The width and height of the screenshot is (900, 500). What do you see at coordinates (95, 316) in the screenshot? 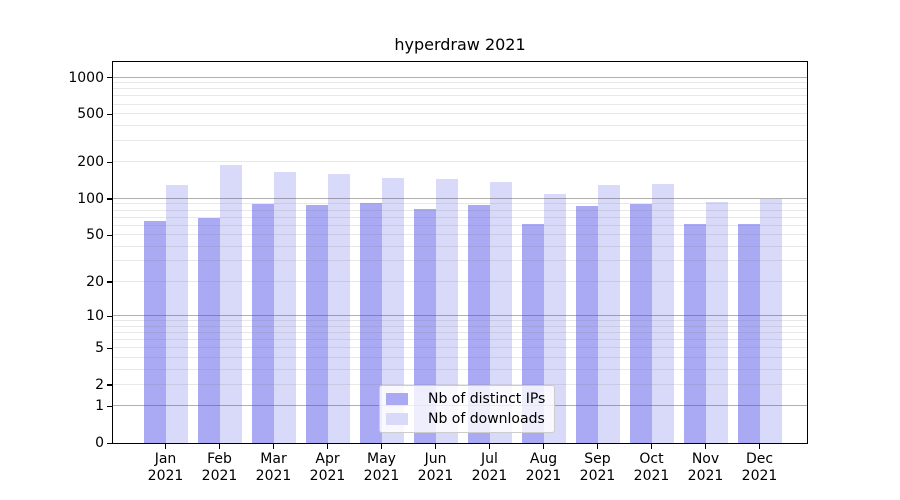
I see `ytick-label-10: 10` at bounding box center [95, 316].